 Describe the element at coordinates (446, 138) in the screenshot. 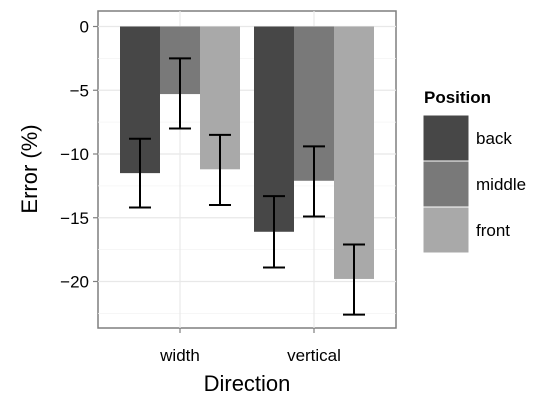

I see `legend-key-back` at that location.